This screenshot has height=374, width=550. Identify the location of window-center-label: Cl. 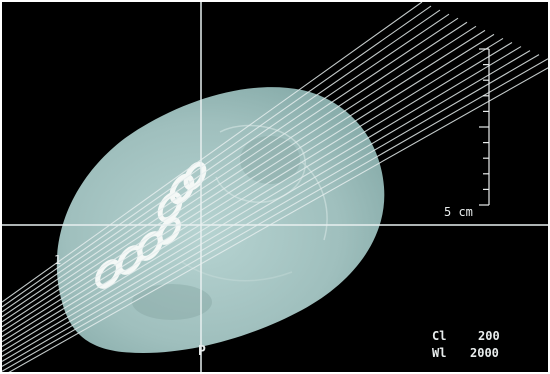
(439, 336).